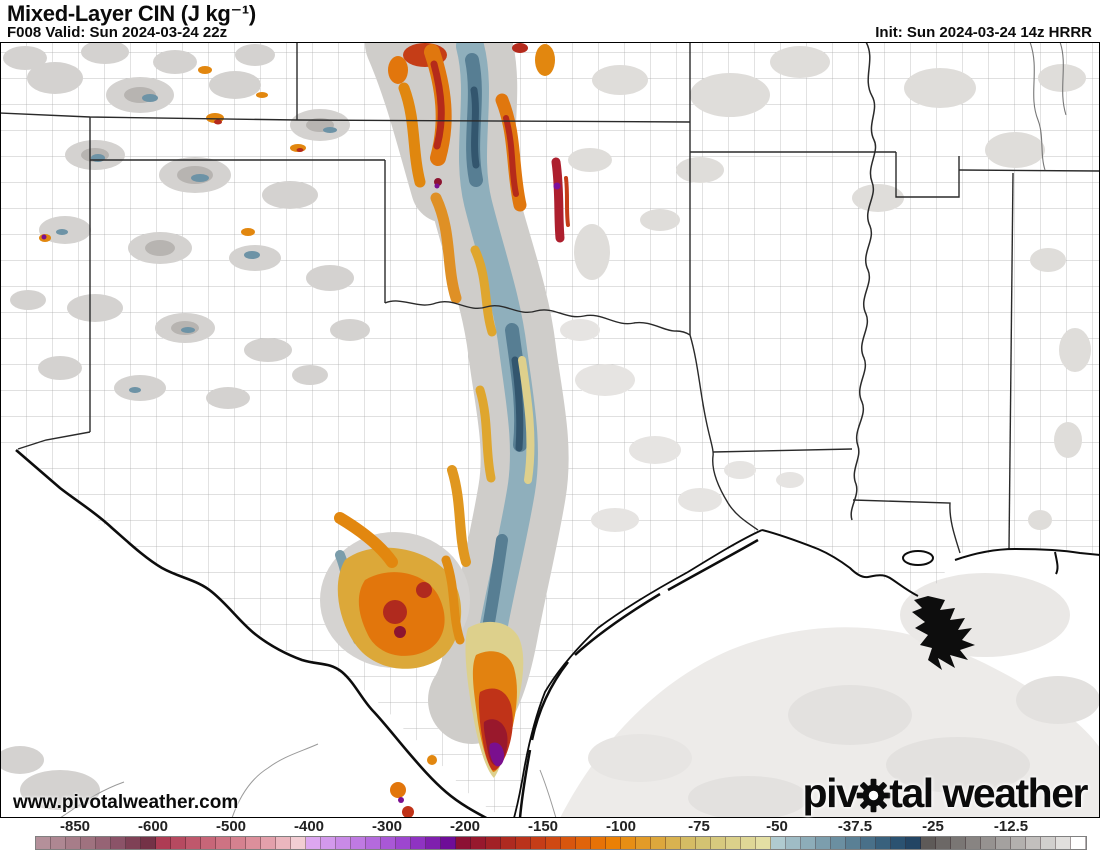 This screenshot has width=1100, height=850. Describe the element at coordinates (231, 826) in the screenshot. I see `colorbar-tick: -500` at that location.